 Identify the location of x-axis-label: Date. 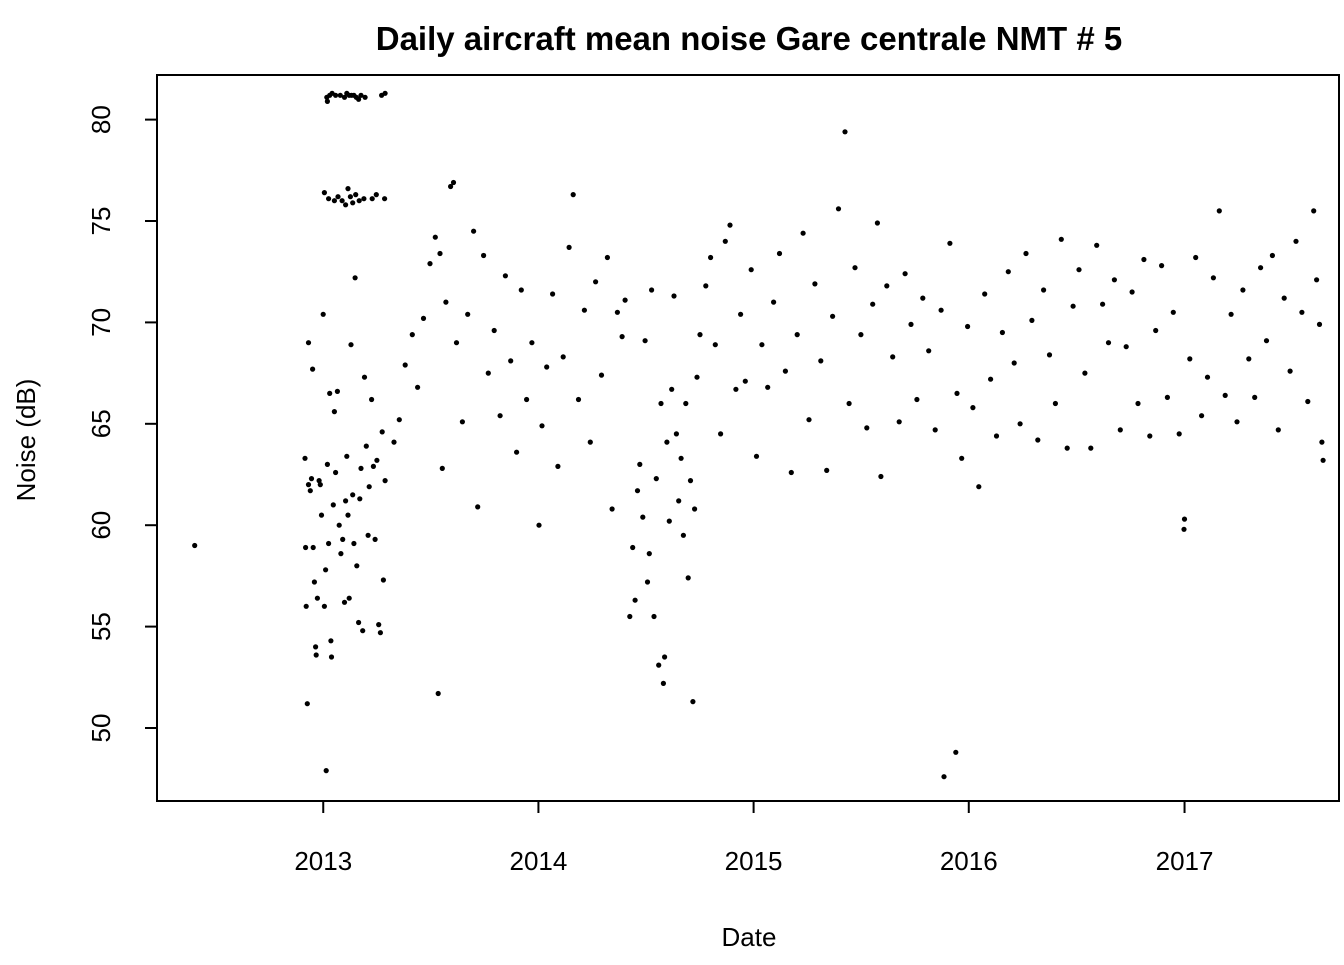
(749, 937).